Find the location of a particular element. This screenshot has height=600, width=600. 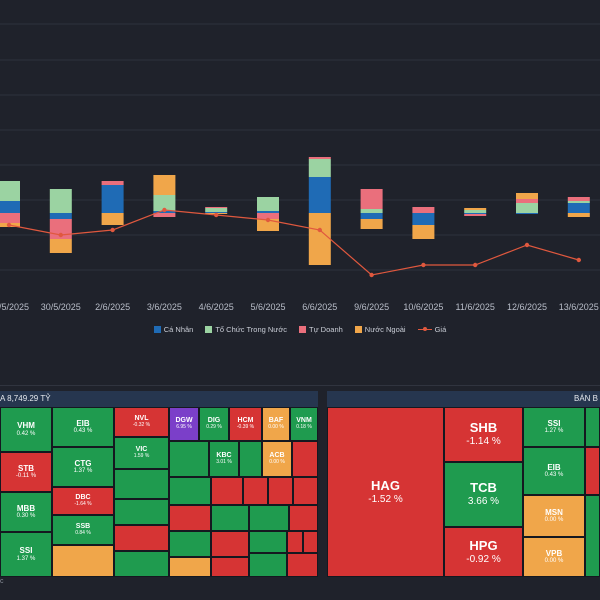

tile-symbol: STB is located at coordinates (26, 468).